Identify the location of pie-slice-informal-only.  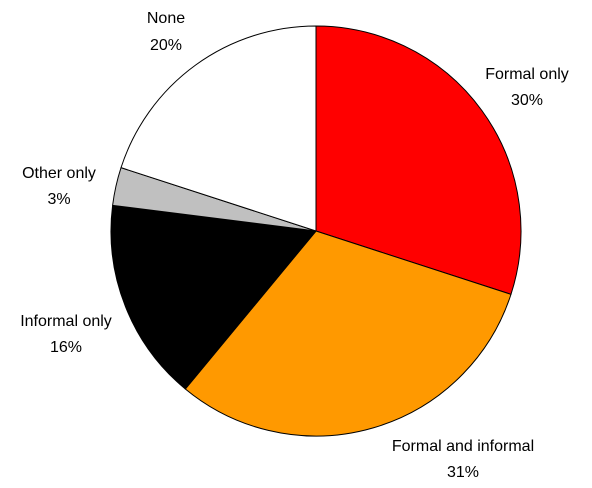
(213, 297).